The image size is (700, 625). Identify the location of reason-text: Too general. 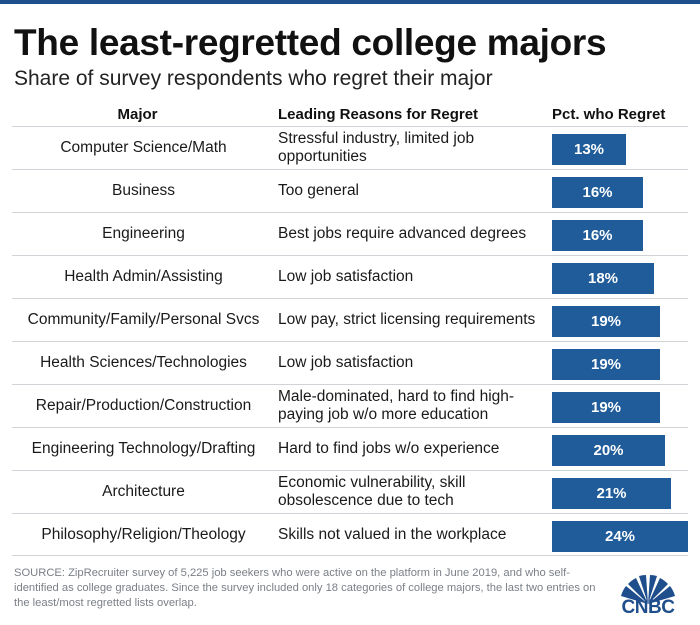
(319, 190).